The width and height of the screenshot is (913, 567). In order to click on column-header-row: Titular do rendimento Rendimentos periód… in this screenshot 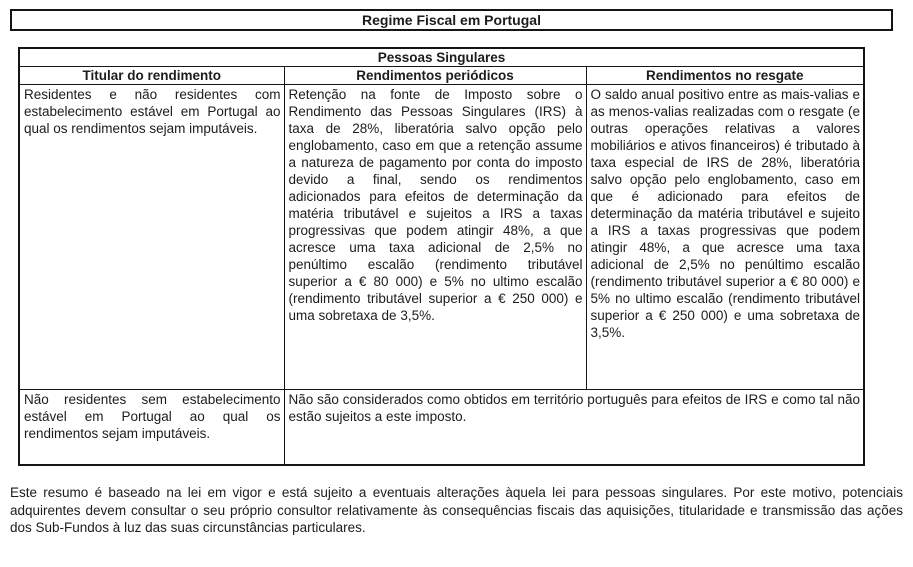, I will do `click(441, 75)`.